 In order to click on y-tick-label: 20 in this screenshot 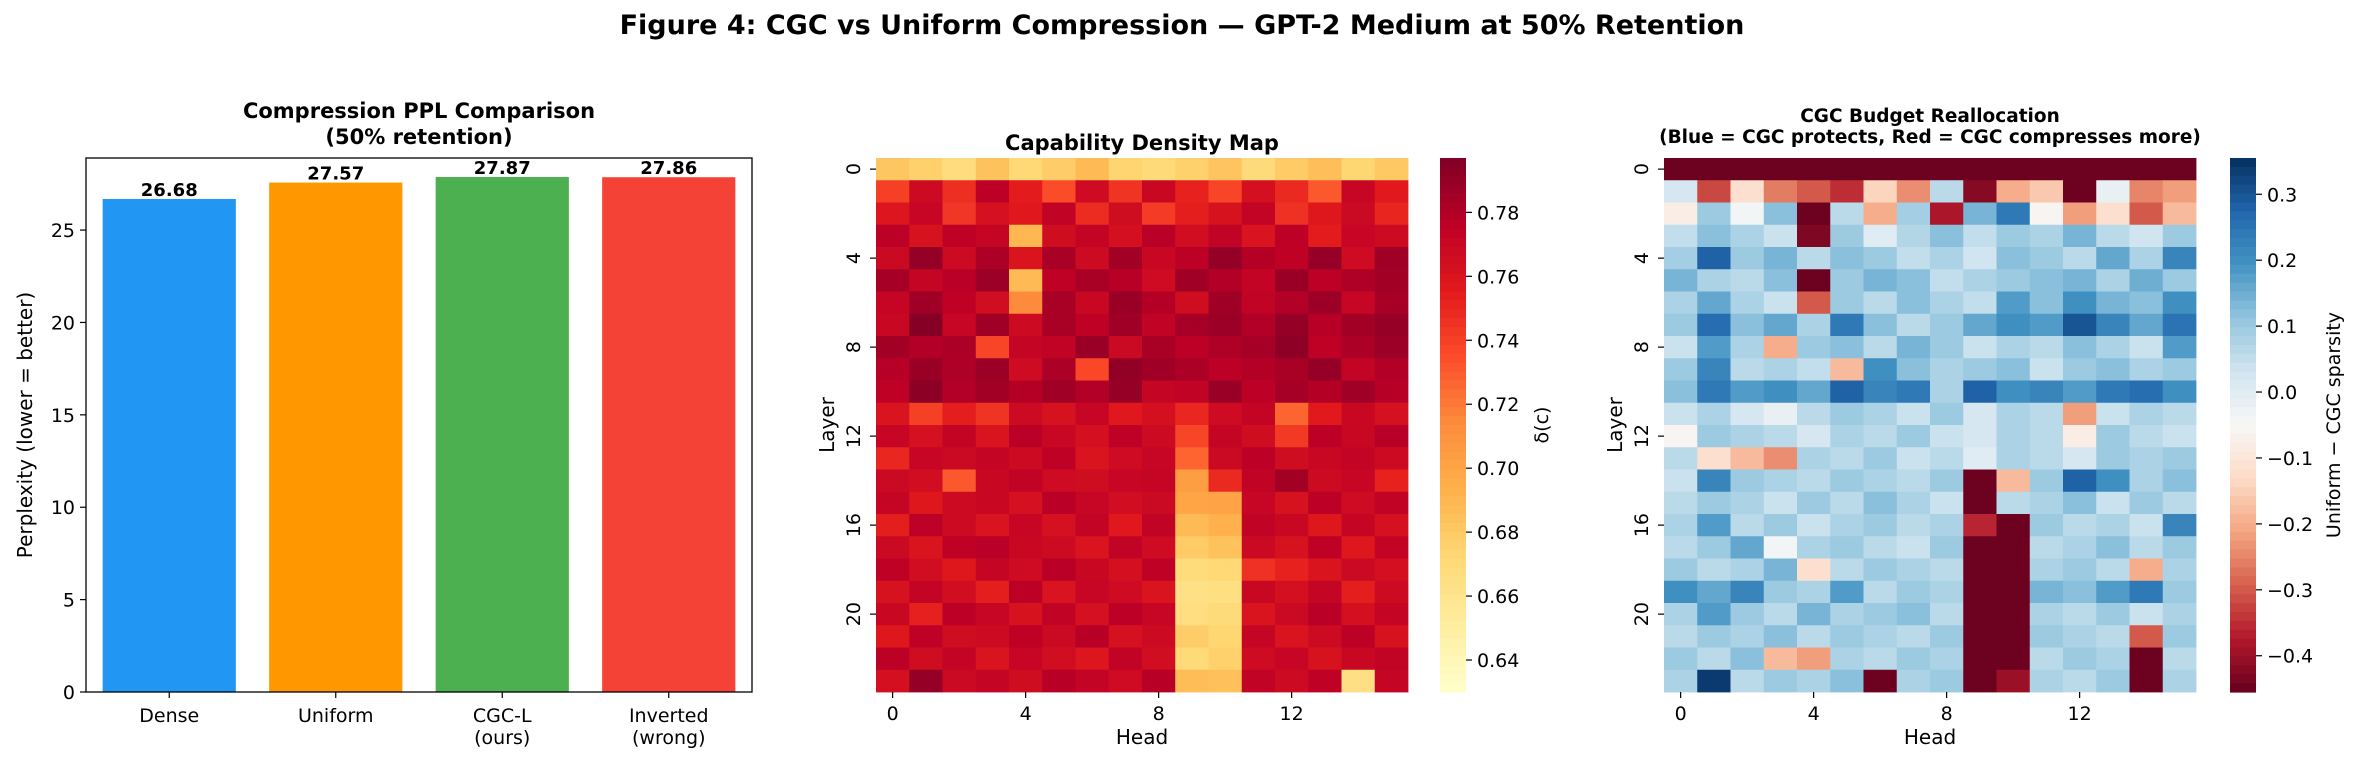, I will do `click(1642, 614)`.